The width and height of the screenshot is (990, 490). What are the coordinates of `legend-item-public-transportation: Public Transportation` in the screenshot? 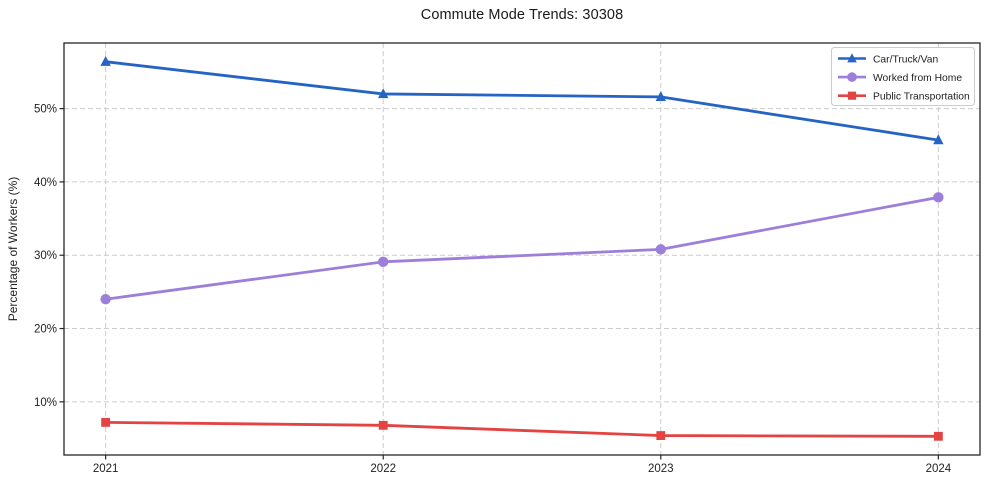 It's located at (904, 97).